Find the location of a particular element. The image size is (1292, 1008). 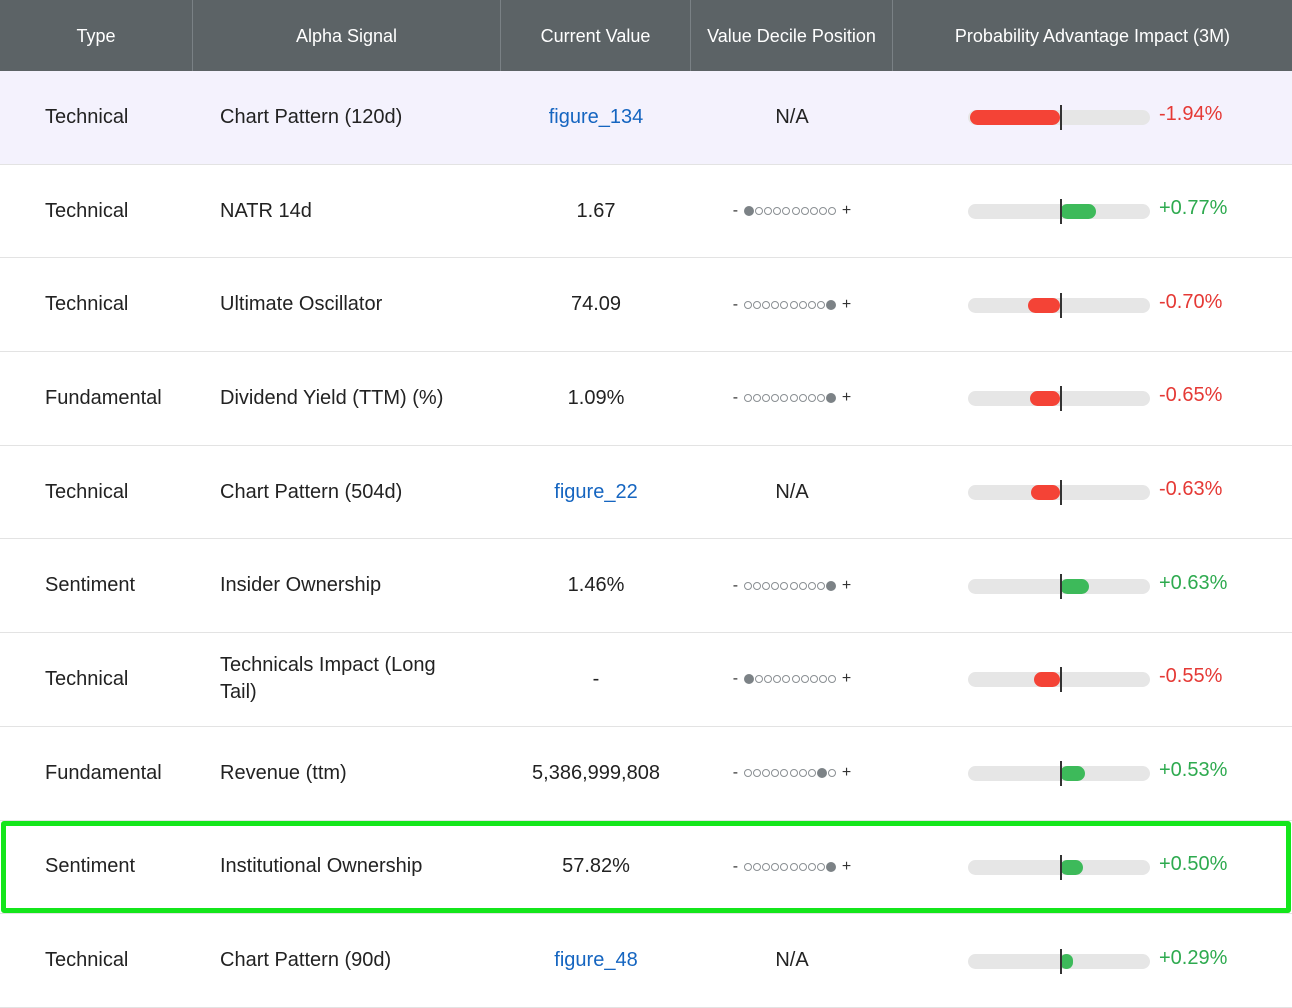

current-value: 5,386,999,808 is located at coordinates (596, 772).